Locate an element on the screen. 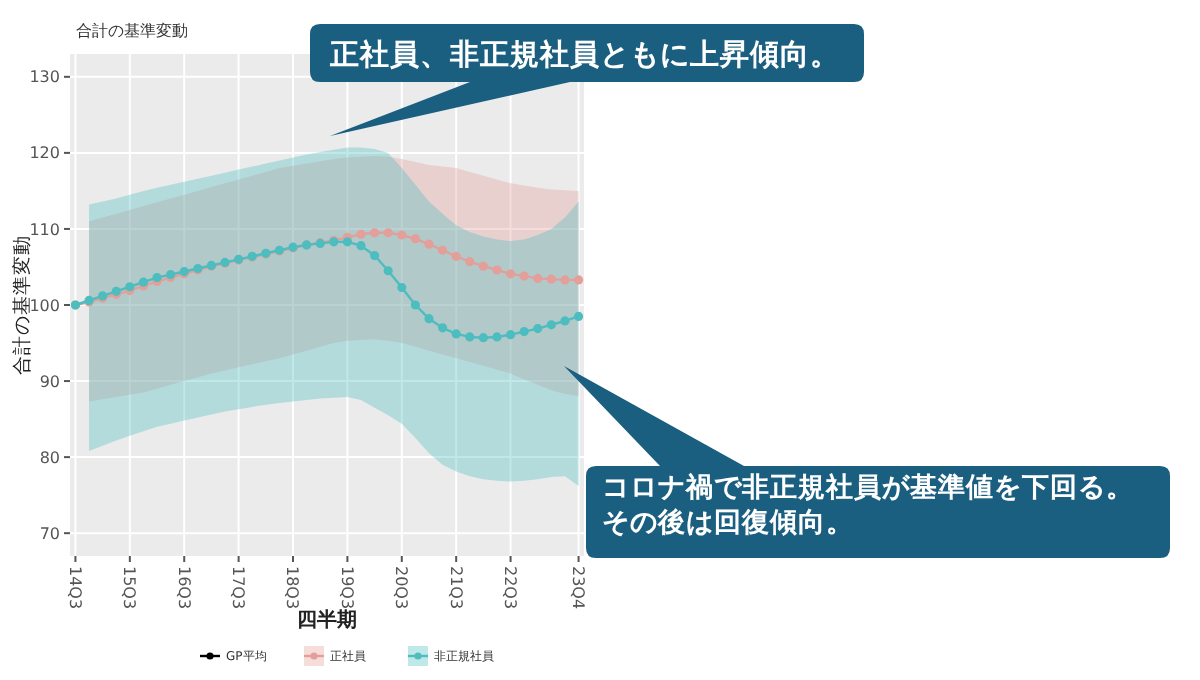 This screenshot has width=1200, height=680. x-tick-label: 22Q3 is located at coordinates (509, 588).